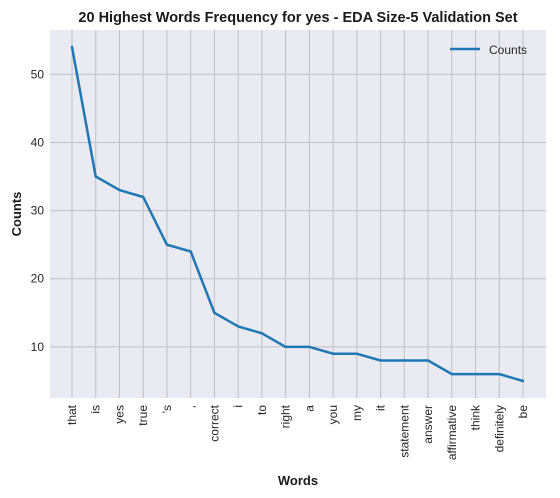 This screenshot has width=560, height=498. Describe the element at coordinates (167, 409) in the screenshot. I see `x-tick-label: 's` at that location.